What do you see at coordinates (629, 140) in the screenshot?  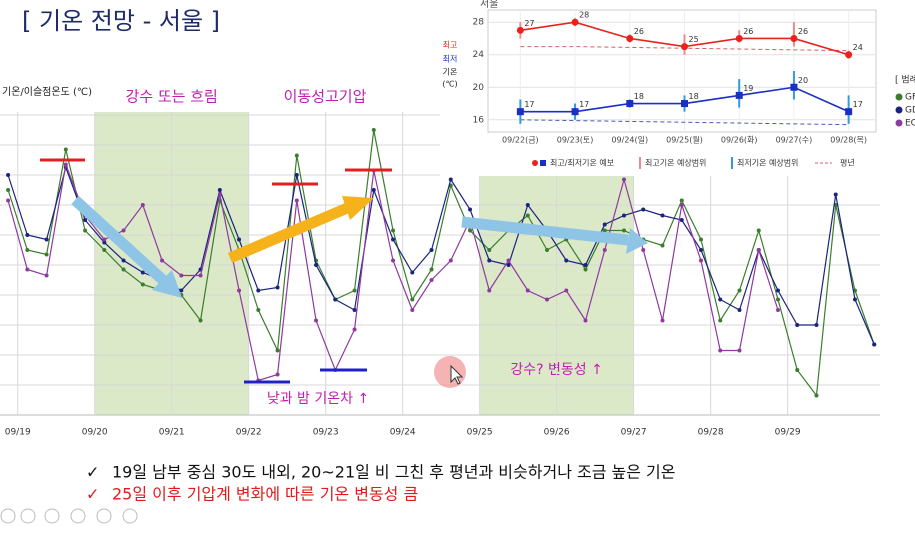 I see `x-tick-label: 09/24(일)` at bounding box center [629, 140].